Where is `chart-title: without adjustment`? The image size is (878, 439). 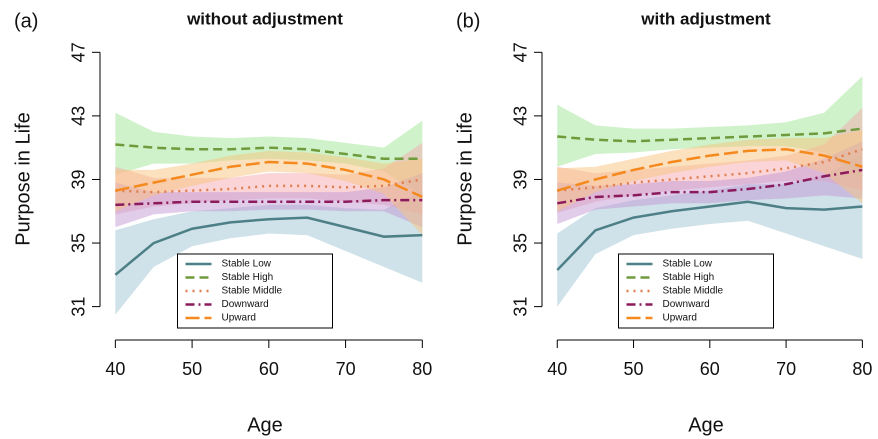 chart-title: without adjustment is located at coordinates (264, 18).